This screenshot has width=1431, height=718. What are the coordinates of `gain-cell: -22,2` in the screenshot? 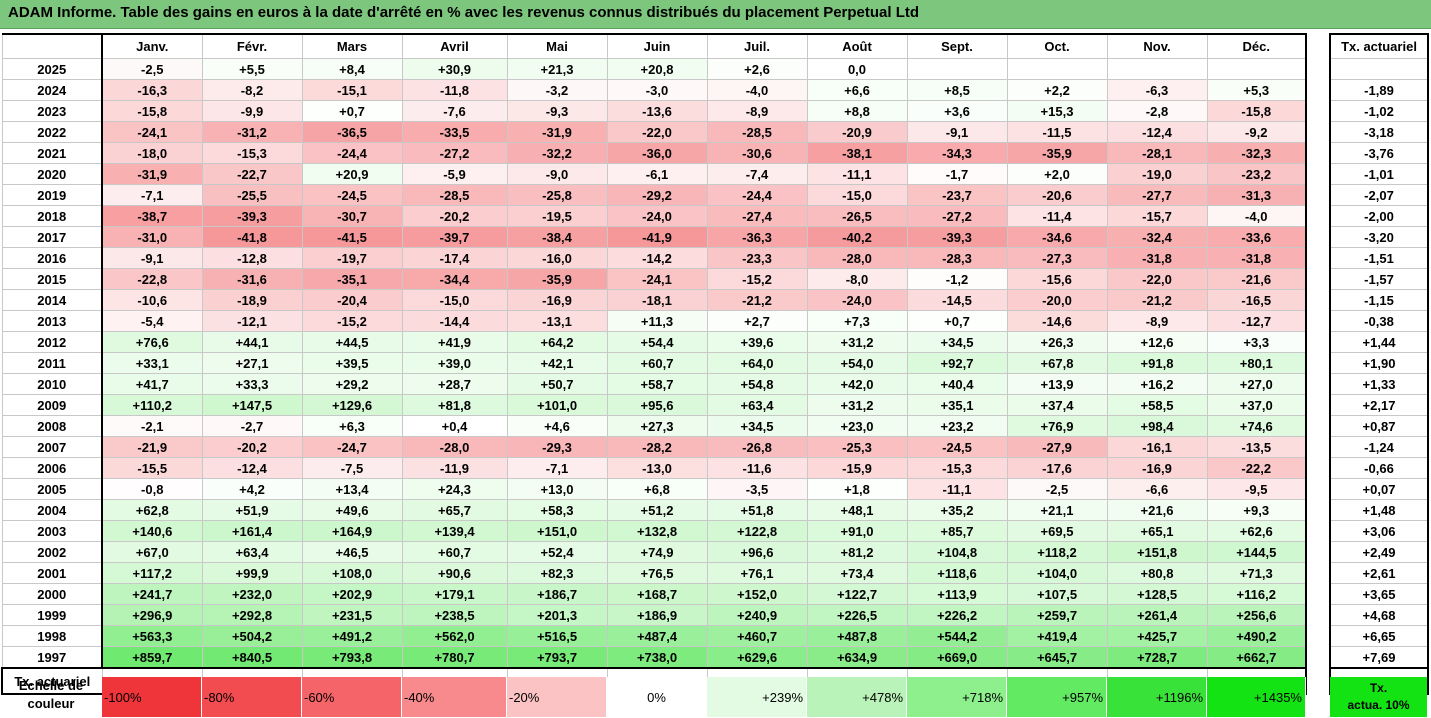 It's located at (1256, 468).